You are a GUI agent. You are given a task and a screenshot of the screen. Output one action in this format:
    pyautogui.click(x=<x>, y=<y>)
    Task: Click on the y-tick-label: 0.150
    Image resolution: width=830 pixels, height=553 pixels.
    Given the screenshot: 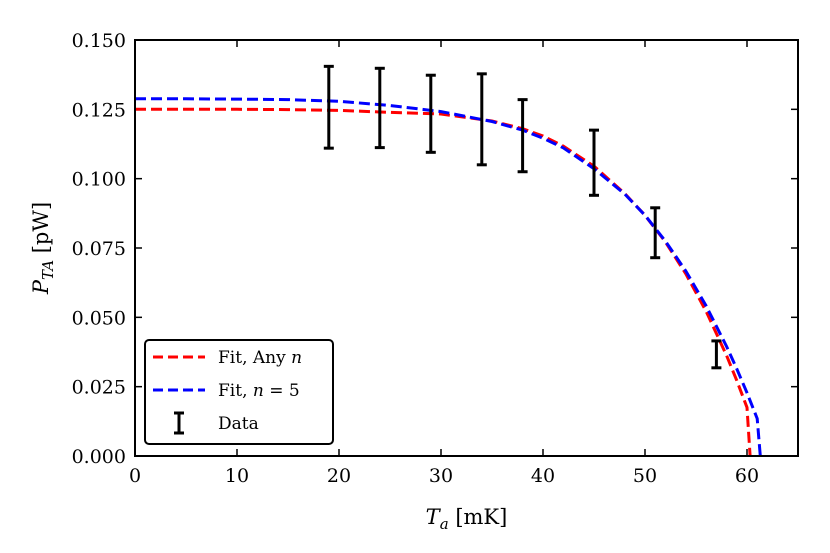 What is the action you would take?
    pyautogui.click(x=99, y=41)
    